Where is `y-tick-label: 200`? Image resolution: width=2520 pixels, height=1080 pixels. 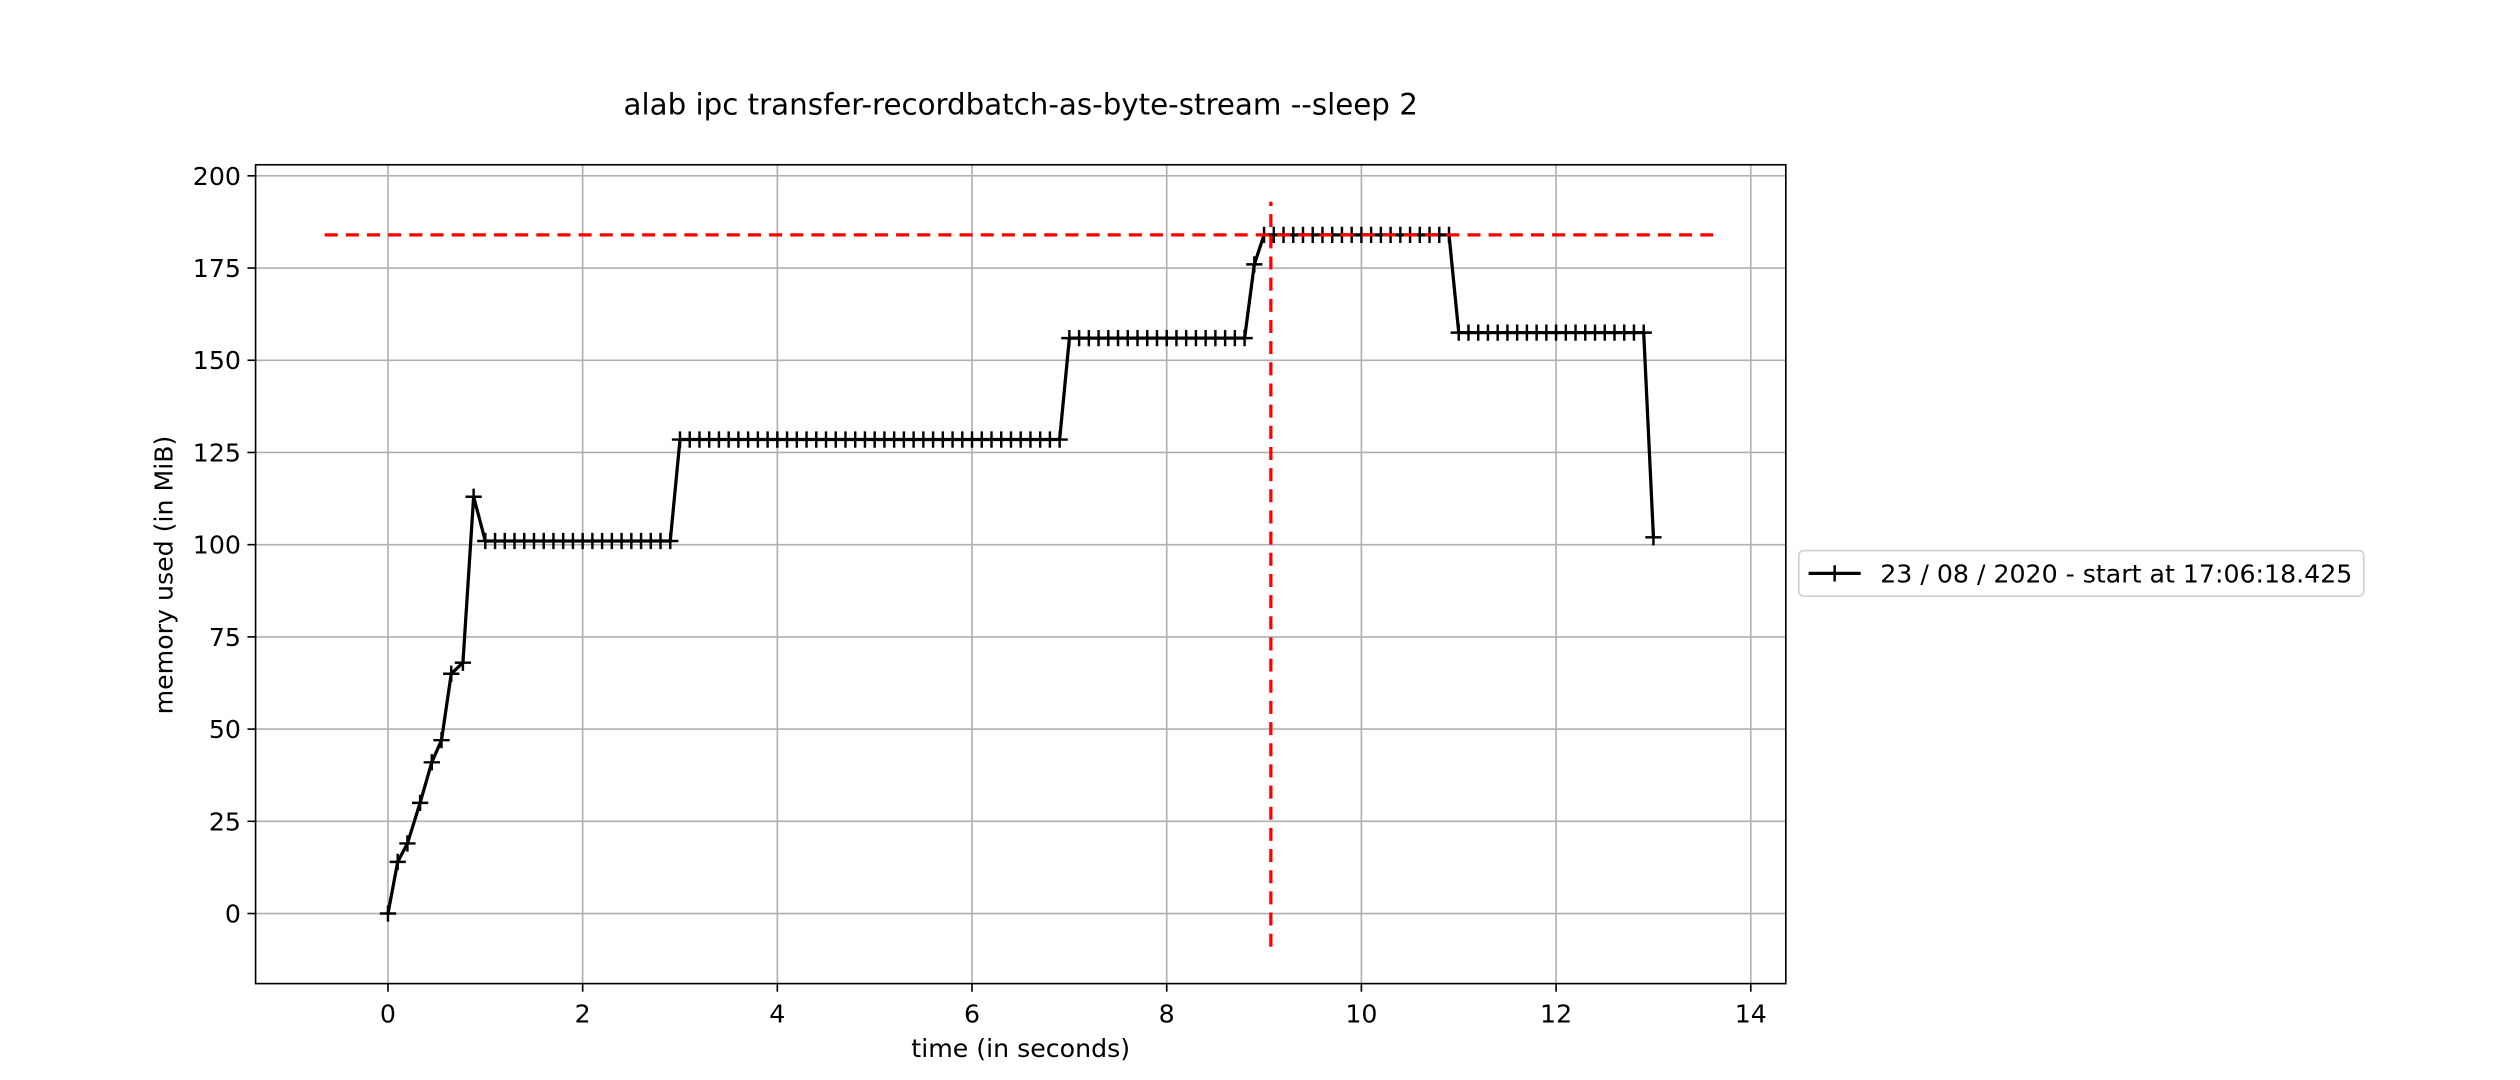
y-tick-label: 200 is located at coordinates (217, 176).